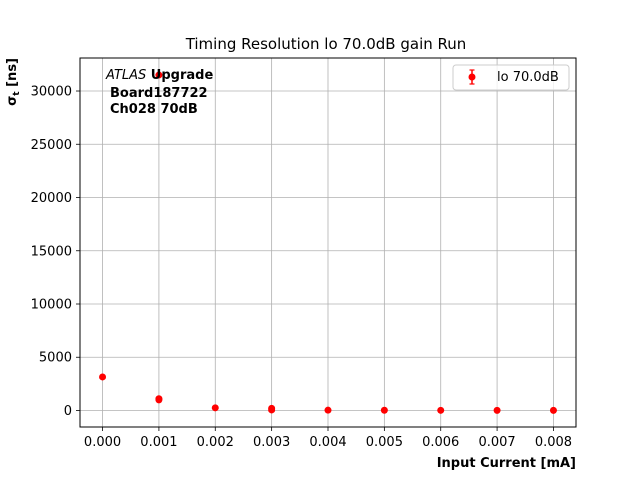 This screenshot has height=480, width=640. I want to click on legend: lo 70.0dB, so click(511, 77).